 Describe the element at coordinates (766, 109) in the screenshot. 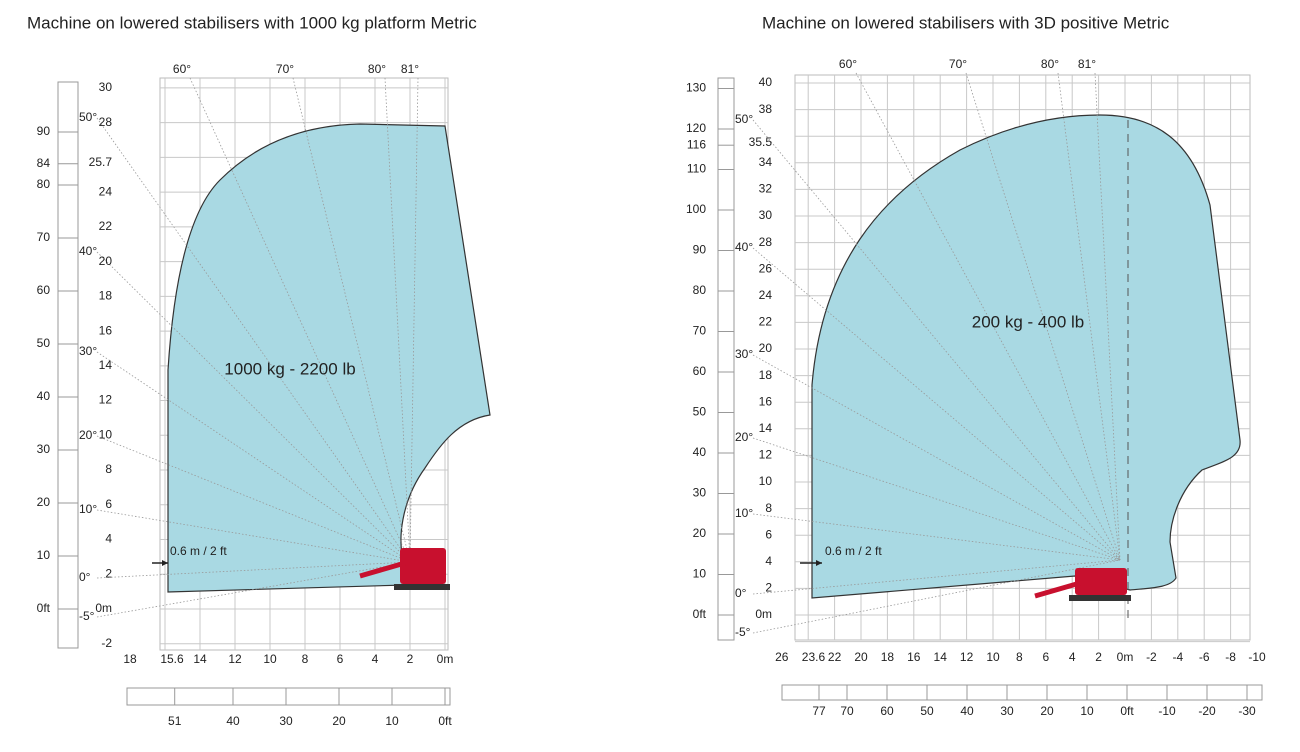

I see `y-metric-label: 38` at that location.